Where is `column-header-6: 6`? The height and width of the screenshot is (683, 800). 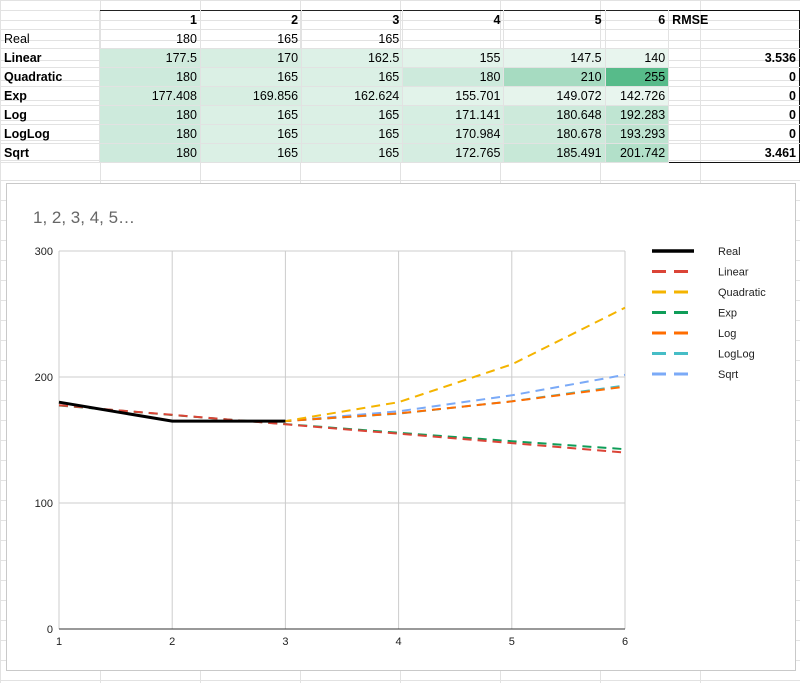 column-header-6: 6 is located at coordinates (637, 20).